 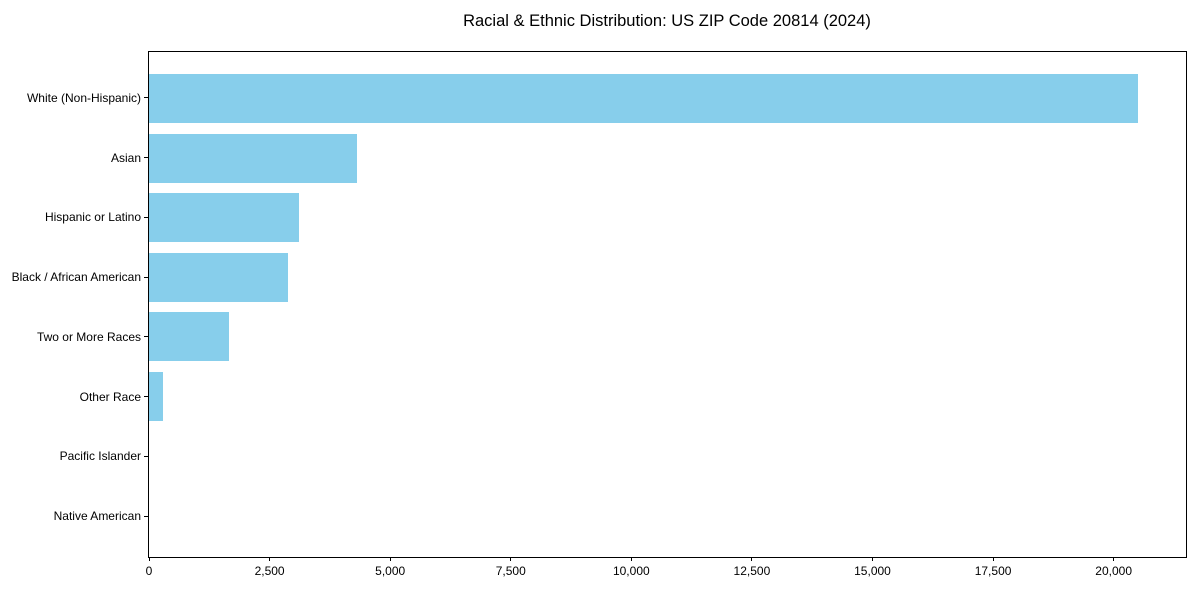 I want to click on y-axis-row: Native American, so click(x=74, y=516).